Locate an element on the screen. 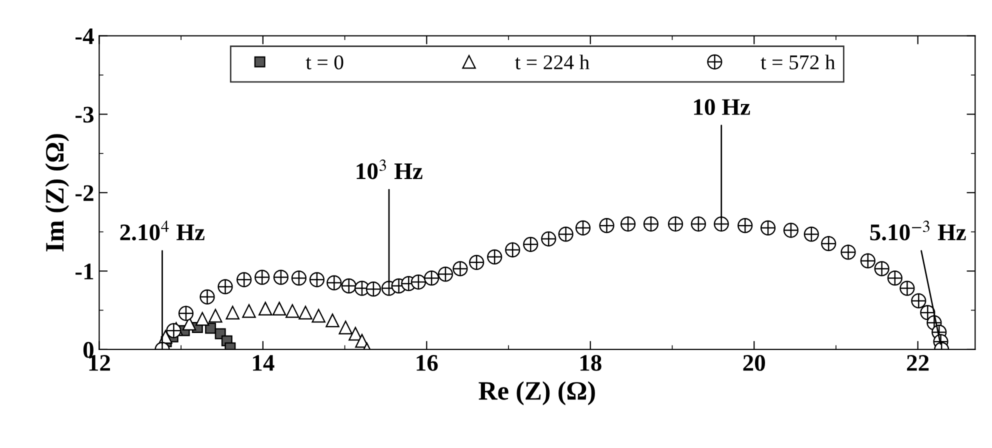  annotation: 2.10$^{4}$ Hz is located at coordinates (162, 230).